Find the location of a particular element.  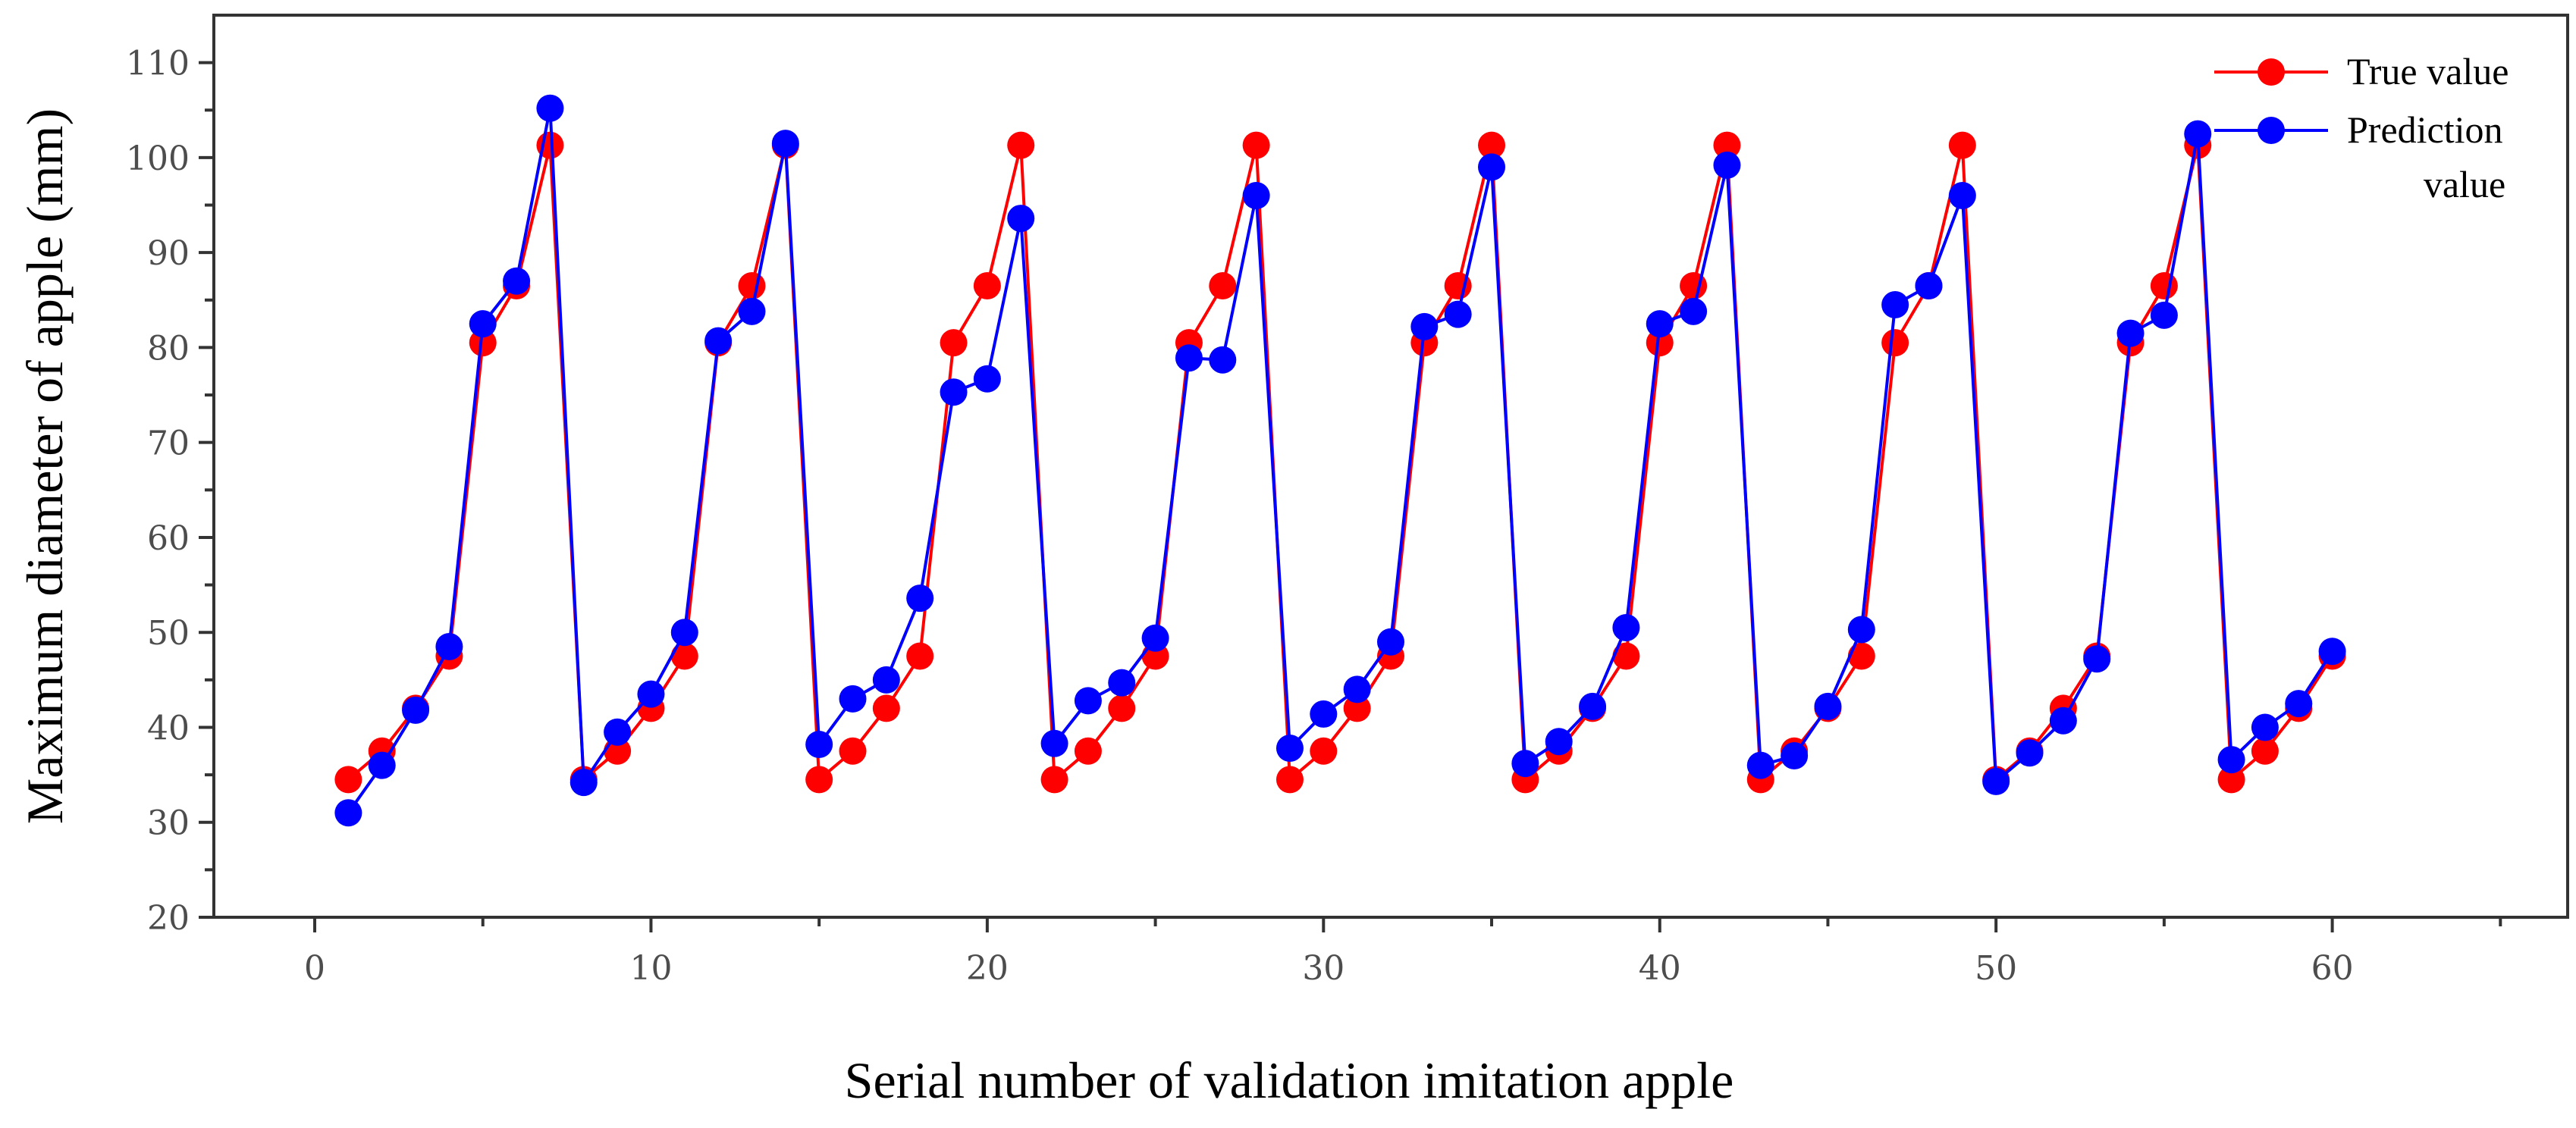

legend: True value Prediction value is located at coordinates (2361, 127).